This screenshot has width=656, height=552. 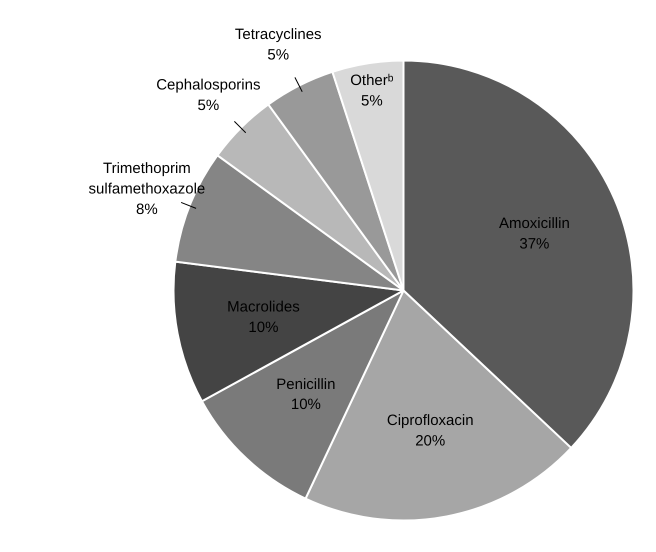 I want to click on data-label: 8%, so click(x=147, y=209).